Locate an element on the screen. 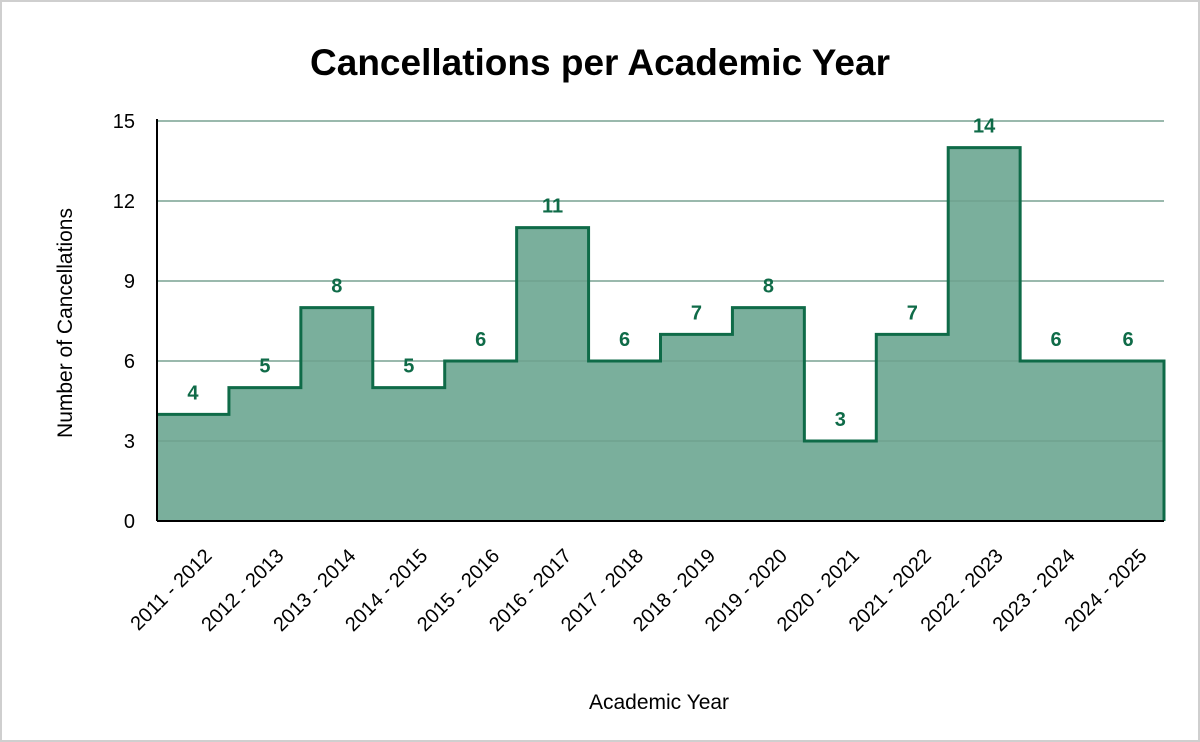  data-label: 11 is located at coordinates (552, 207).